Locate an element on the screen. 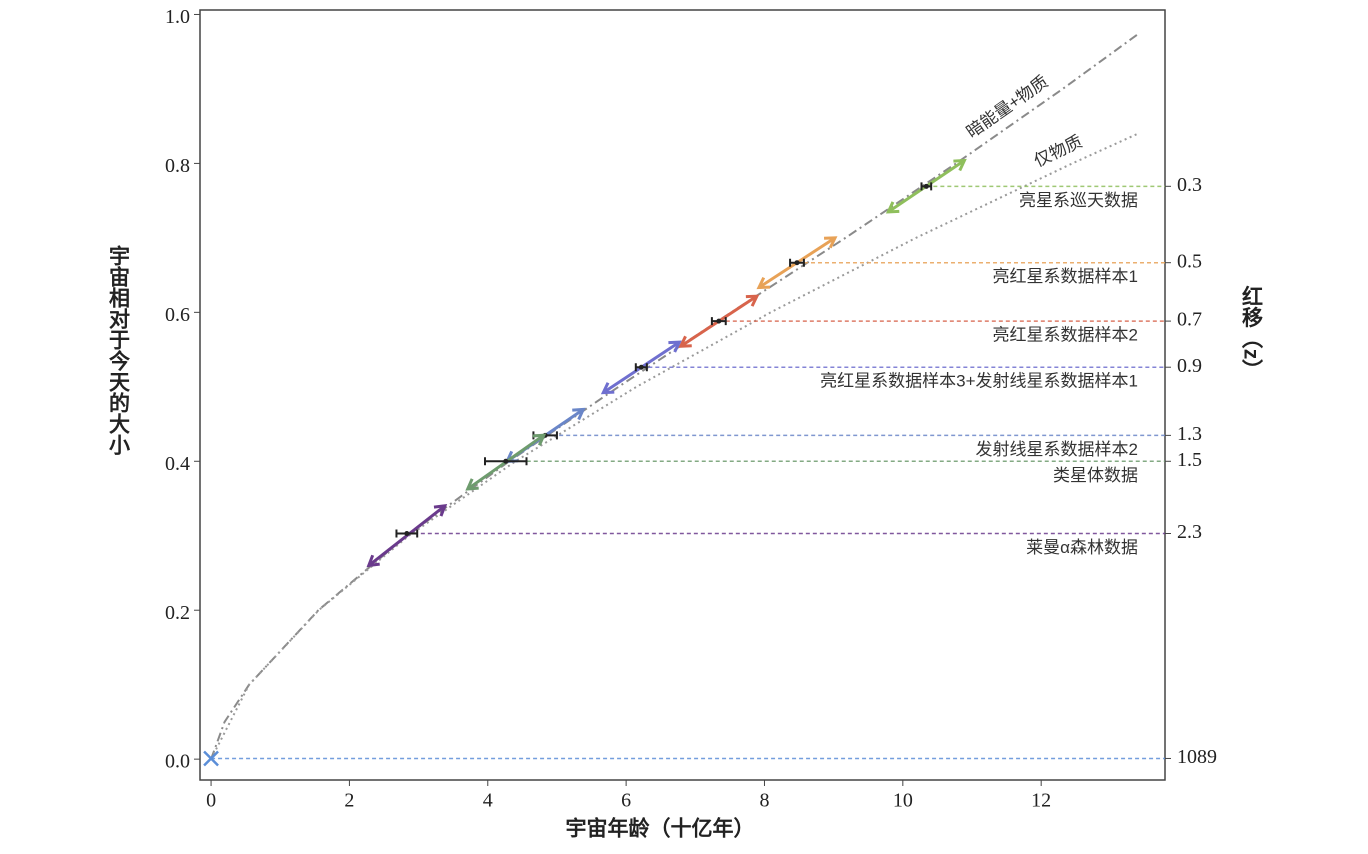  y-tick-label: 0.6 is located at coordinates (177, 315).